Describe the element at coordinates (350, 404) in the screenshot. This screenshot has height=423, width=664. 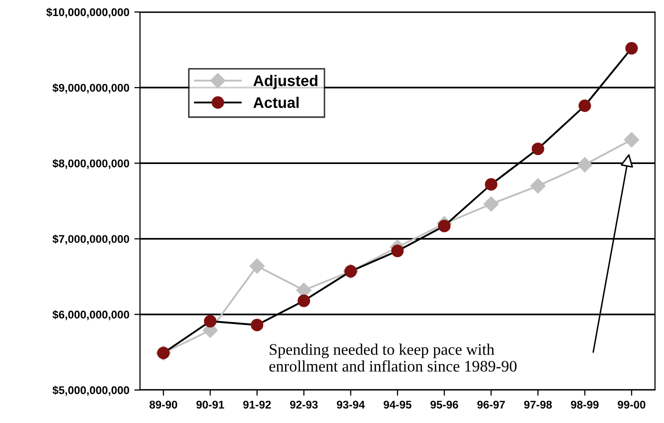
I see `x-tick-label: 93-94` at that location.